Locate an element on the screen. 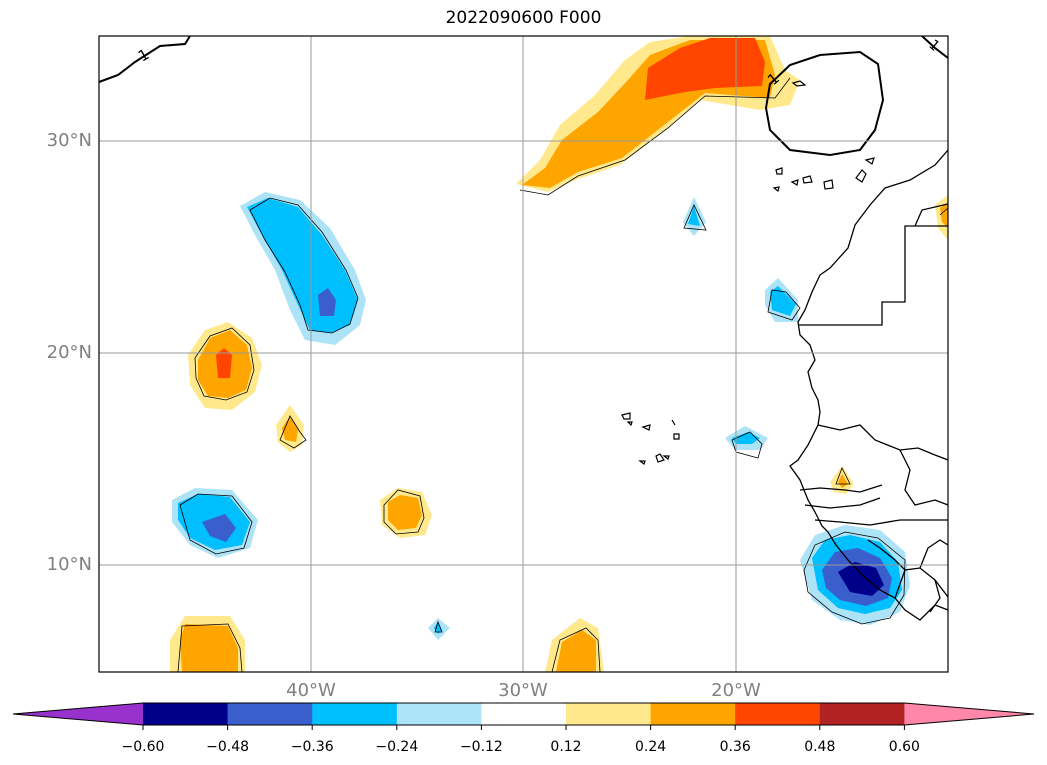 The width and height of the screenshot is (1047, 765). shade-blue-blob-2-dark is located at coordinates (219, 528).